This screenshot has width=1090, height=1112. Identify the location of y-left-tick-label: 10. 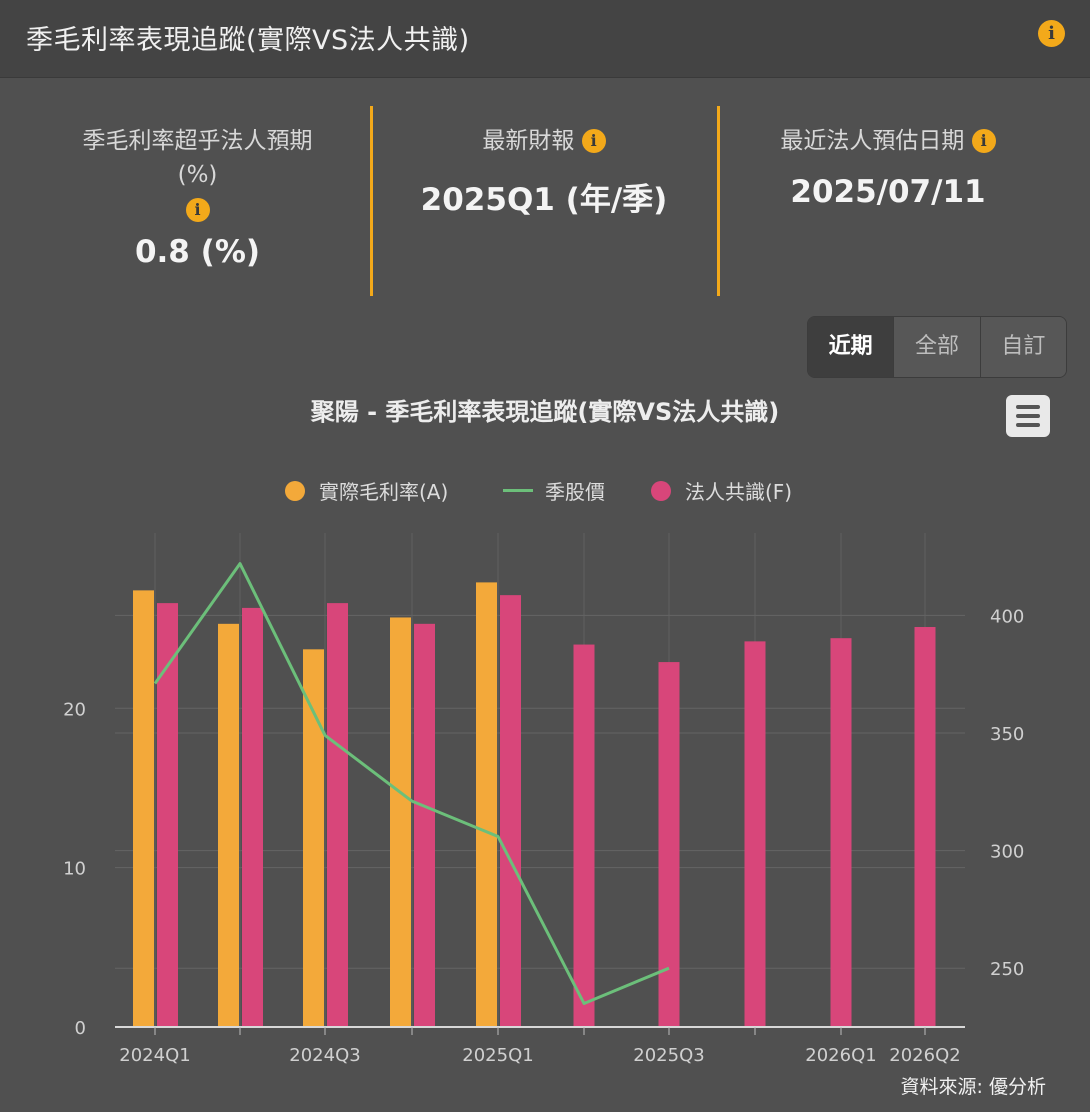
(74, 869).